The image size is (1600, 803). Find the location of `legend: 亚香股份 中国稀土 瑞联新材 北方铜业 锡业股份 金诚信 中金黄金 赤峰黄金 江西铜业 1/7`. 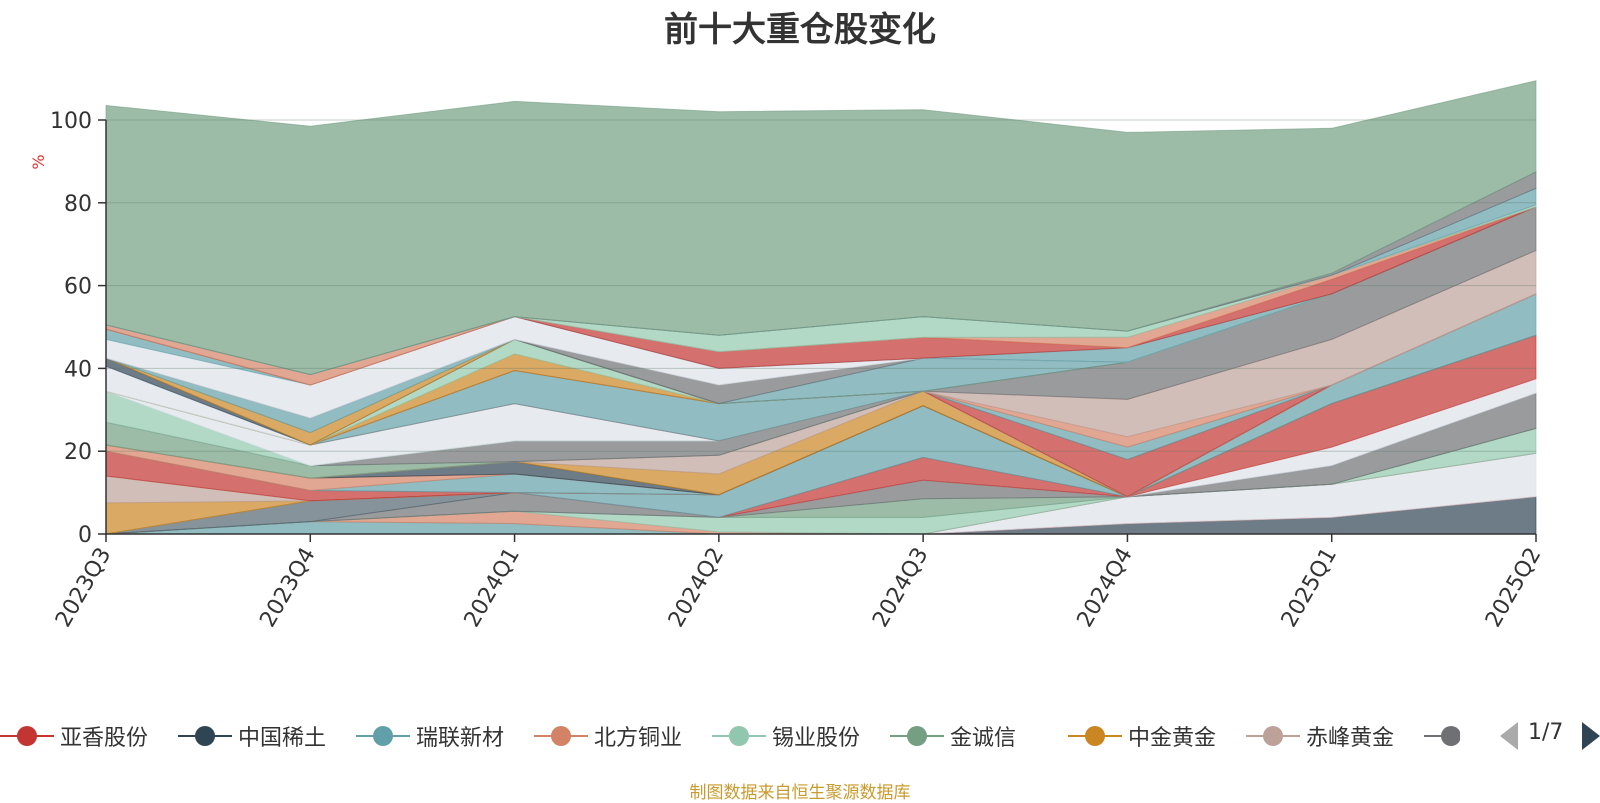

legend: 亚香股份 中国稀土 瑞联新材 北方铜业 锡业股份 金诚信 中金黄金 赤峰黄金 江西铜业 1/7 is located at coordinates (800, 736).